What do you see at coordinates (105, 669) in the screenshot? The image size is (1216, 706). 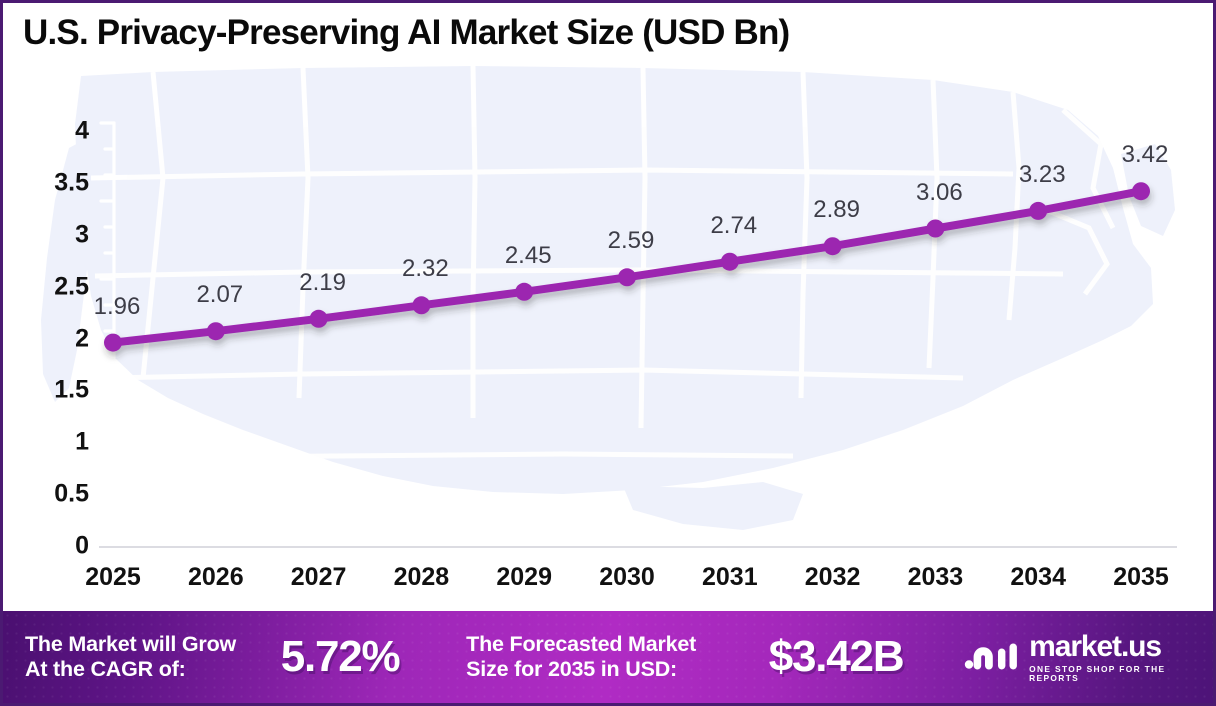 I see `cagr-label-line2: At the CAGR of:` at bounding box center [105, 669].